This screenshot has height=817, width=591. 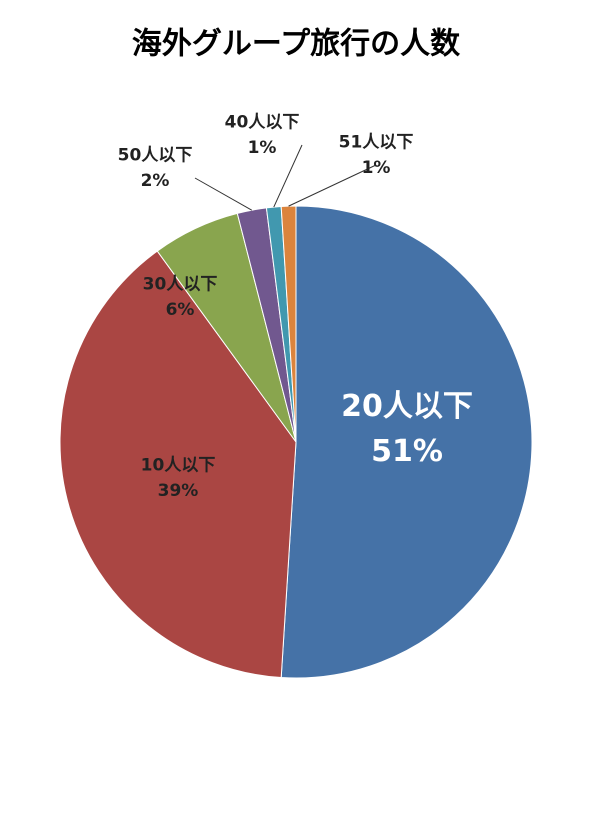 I want to click on slice-label: 10人以下, so click(x=178, y=465).